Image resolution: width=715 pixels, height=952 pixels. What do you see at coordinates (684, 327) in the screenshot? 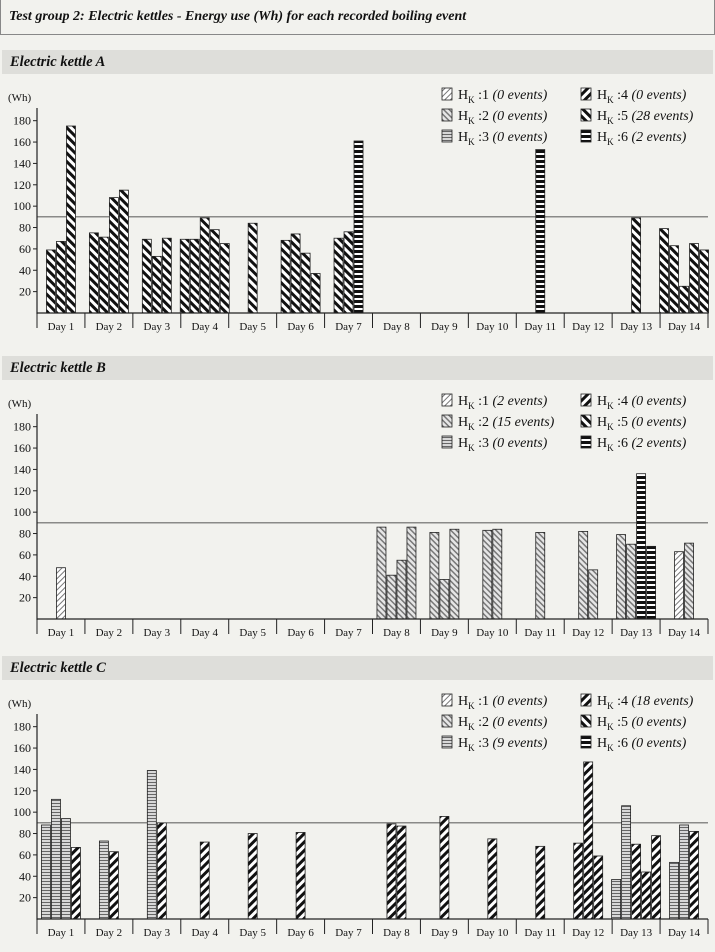
I see `x-tick-label: Day 14` at bounding box center [684, 327].